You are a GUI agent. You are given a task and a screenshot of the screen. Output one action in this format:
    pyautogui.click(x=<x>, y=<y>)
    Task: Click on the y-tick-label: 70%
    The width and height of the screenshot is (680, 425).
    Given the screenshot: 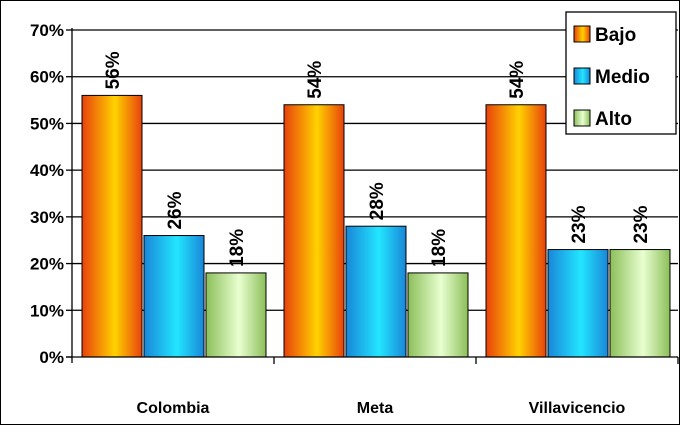 What is the action you would take?
    pyautogui.click(x=47, y=30)
    